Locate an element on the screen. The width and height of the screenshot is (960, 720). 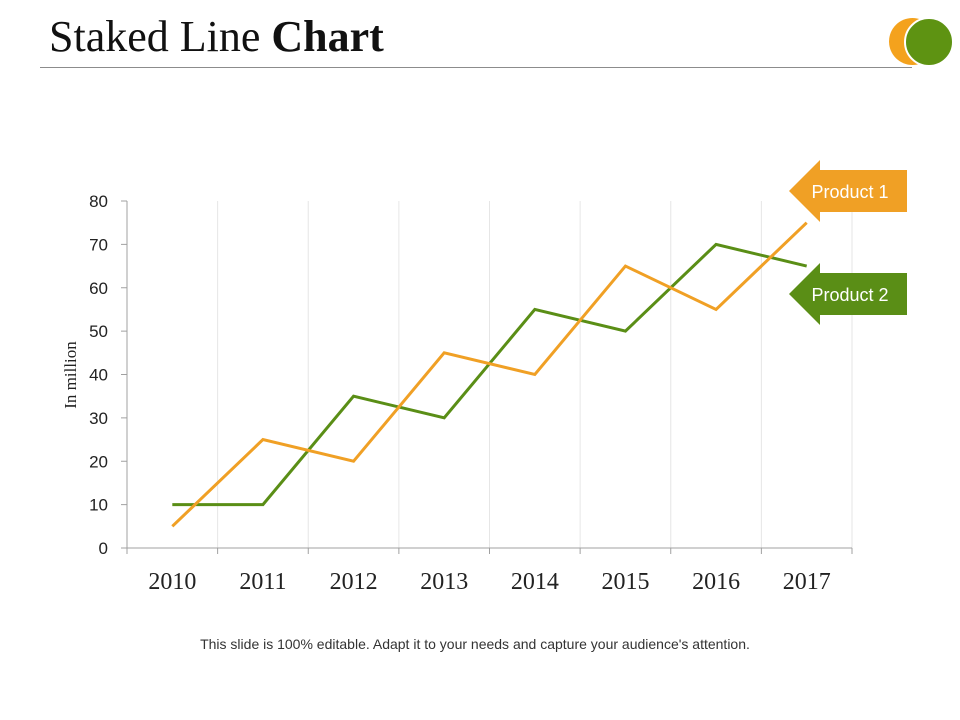
x-tick-label-2017: 2017 is located at coordinates (807, 582).